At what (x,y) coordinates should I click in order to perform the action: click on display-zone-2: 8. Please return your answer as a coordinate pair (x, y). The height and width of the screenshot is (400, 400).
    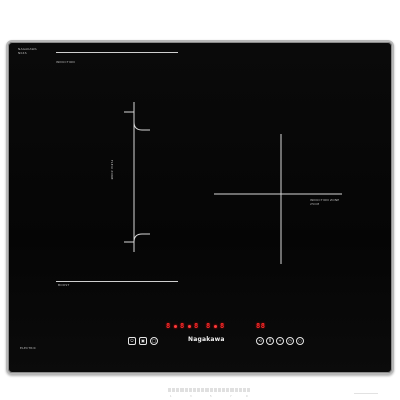
    Looking at the image, I should click on (182, 326).